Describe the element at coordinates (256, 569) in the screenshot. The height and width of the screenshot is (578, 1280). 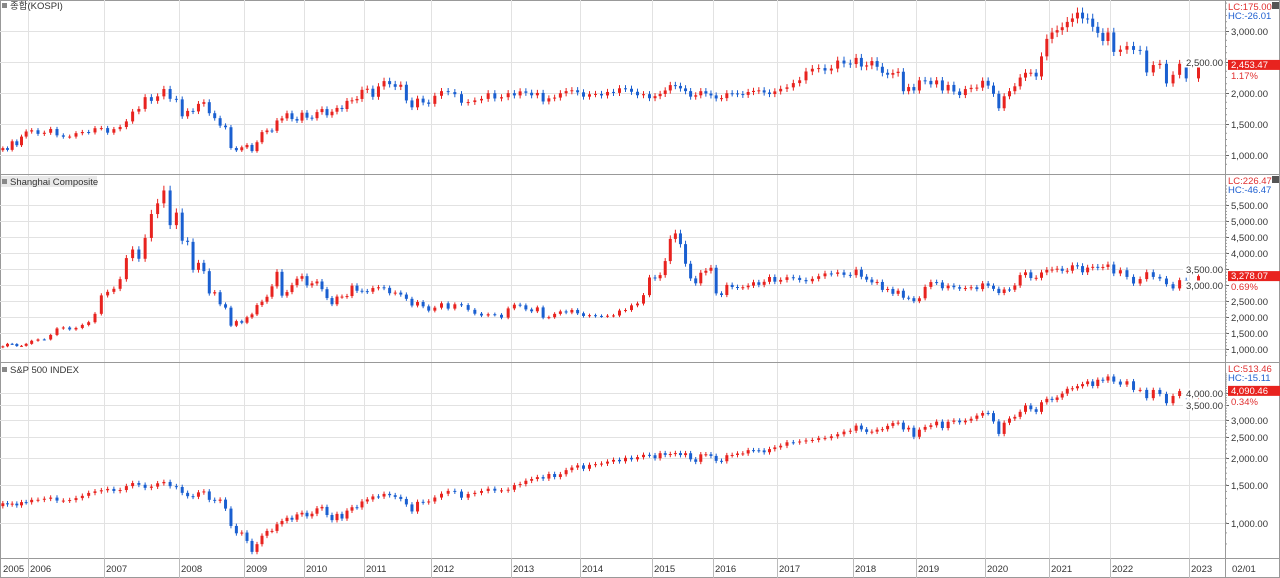
I see `x-tick-label: 2009` at that location.